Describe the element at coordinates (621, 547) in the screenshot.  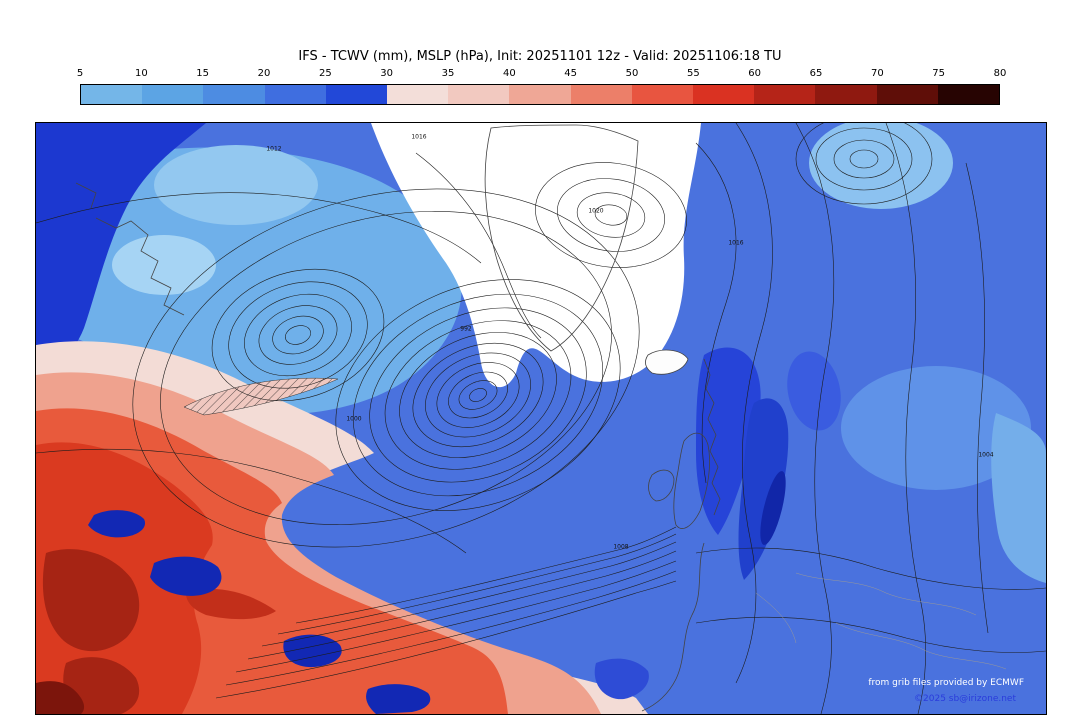
I see `contour-label: 1008` at that location.